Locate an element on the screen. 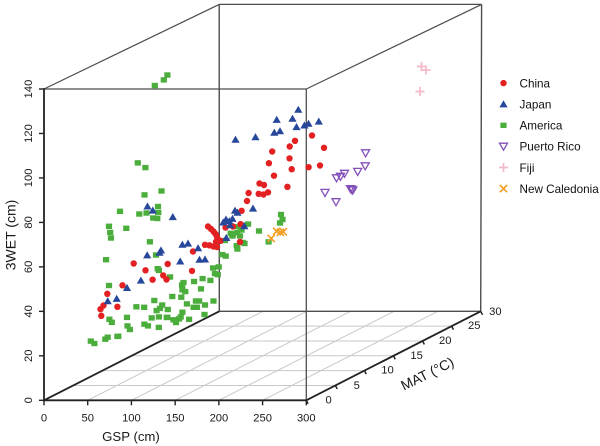 Image resolution: width=600 pixels, height=446 pixels. svg-text: 15 is located at coordinates (416, 356).